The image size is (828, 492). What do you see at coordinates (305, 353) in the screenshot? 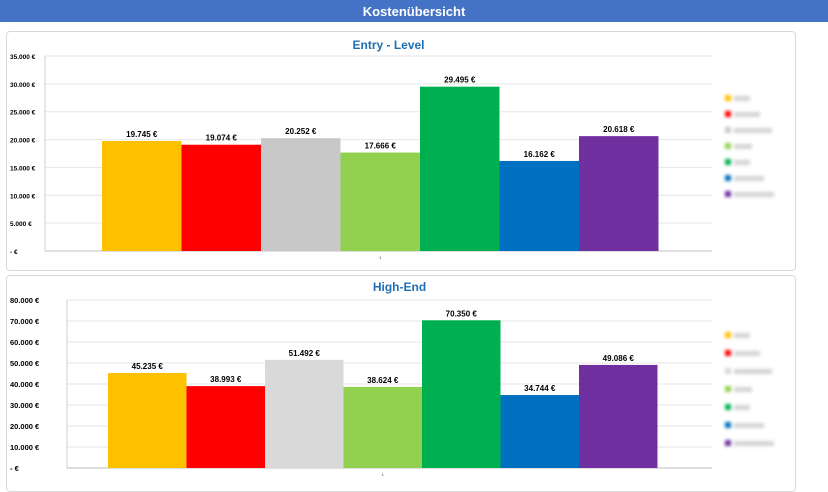
I see `data-label: 51.492 €` at bounding box center [305, 353].